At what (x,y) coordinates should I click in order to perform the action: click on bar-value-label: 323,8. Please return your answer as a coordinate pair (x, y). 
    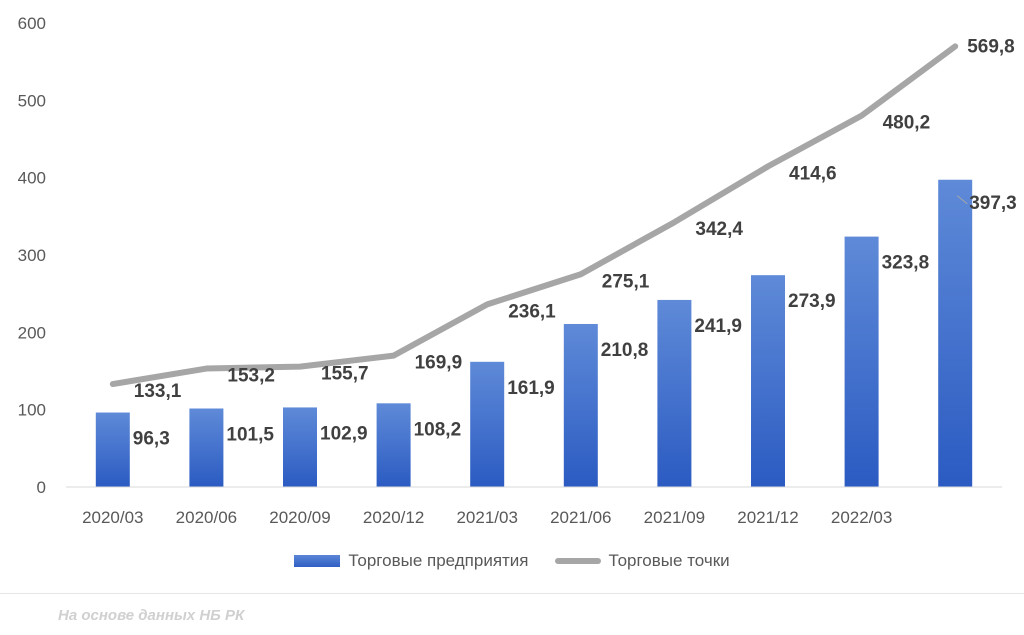
    Looking at the image, I should click on (906, 263).